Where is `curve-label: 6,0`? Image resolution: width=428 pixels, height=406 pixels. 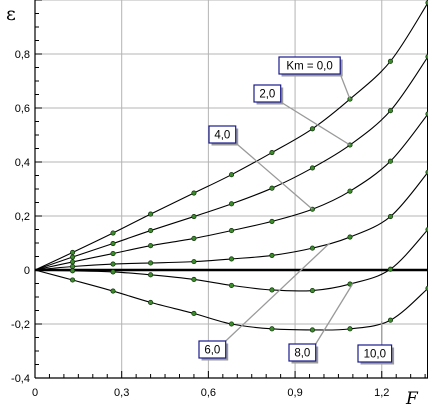
curve-label: 6,0 is located at coordinates (212, 351).